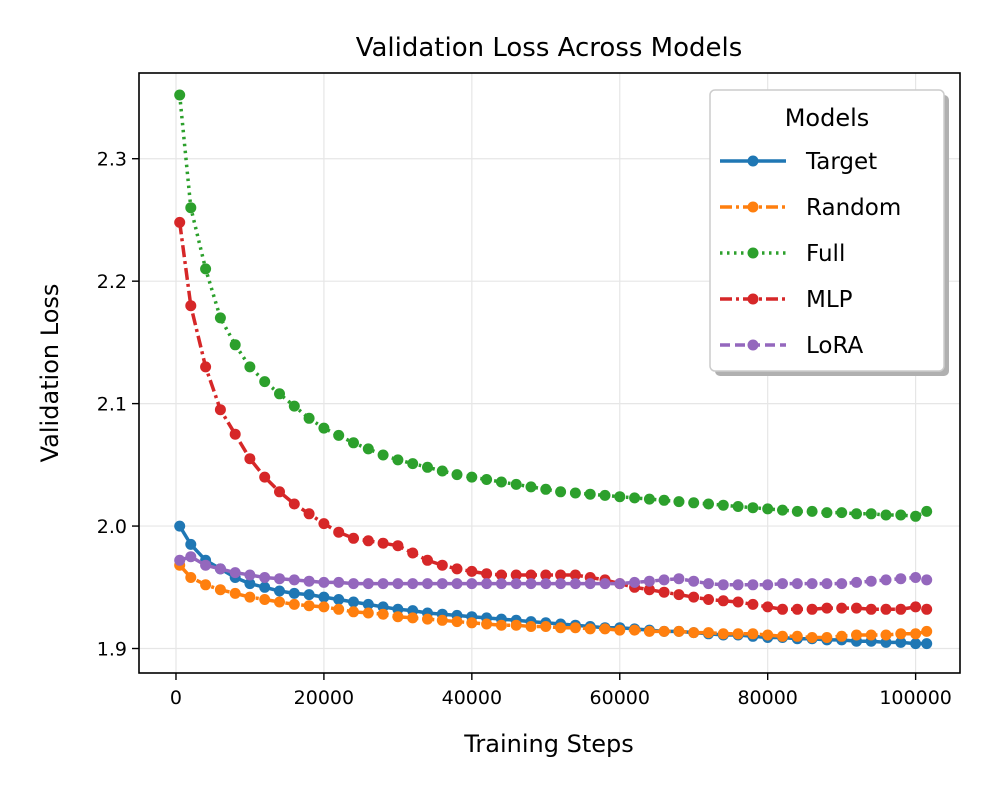 The width and height of the screenshot is (997, 801). Describe the element at coordinates (112, 405) in the screenshot. I see `y-tick-label: 2.1` at that location.